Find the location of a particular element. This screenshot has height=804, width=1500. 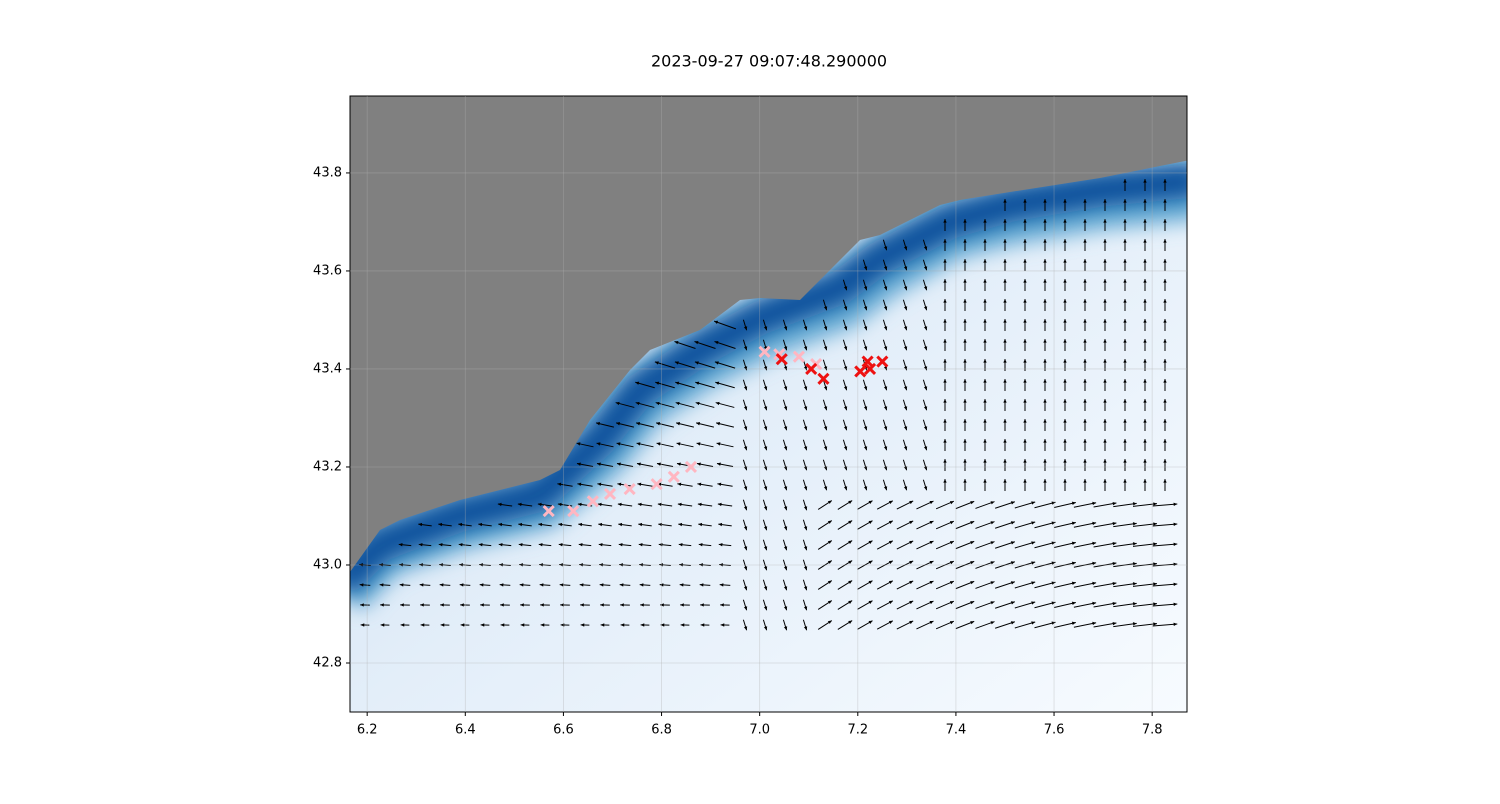

y-tick-label: 43.6 is located at coordinates (327, 270).